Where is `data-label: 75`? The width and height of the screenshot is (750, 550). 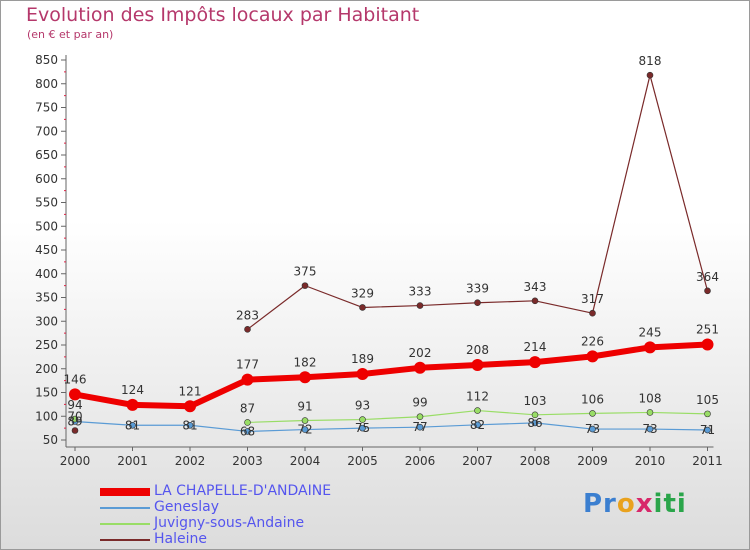
data-label: 75 is located at coordinates (362, 428).